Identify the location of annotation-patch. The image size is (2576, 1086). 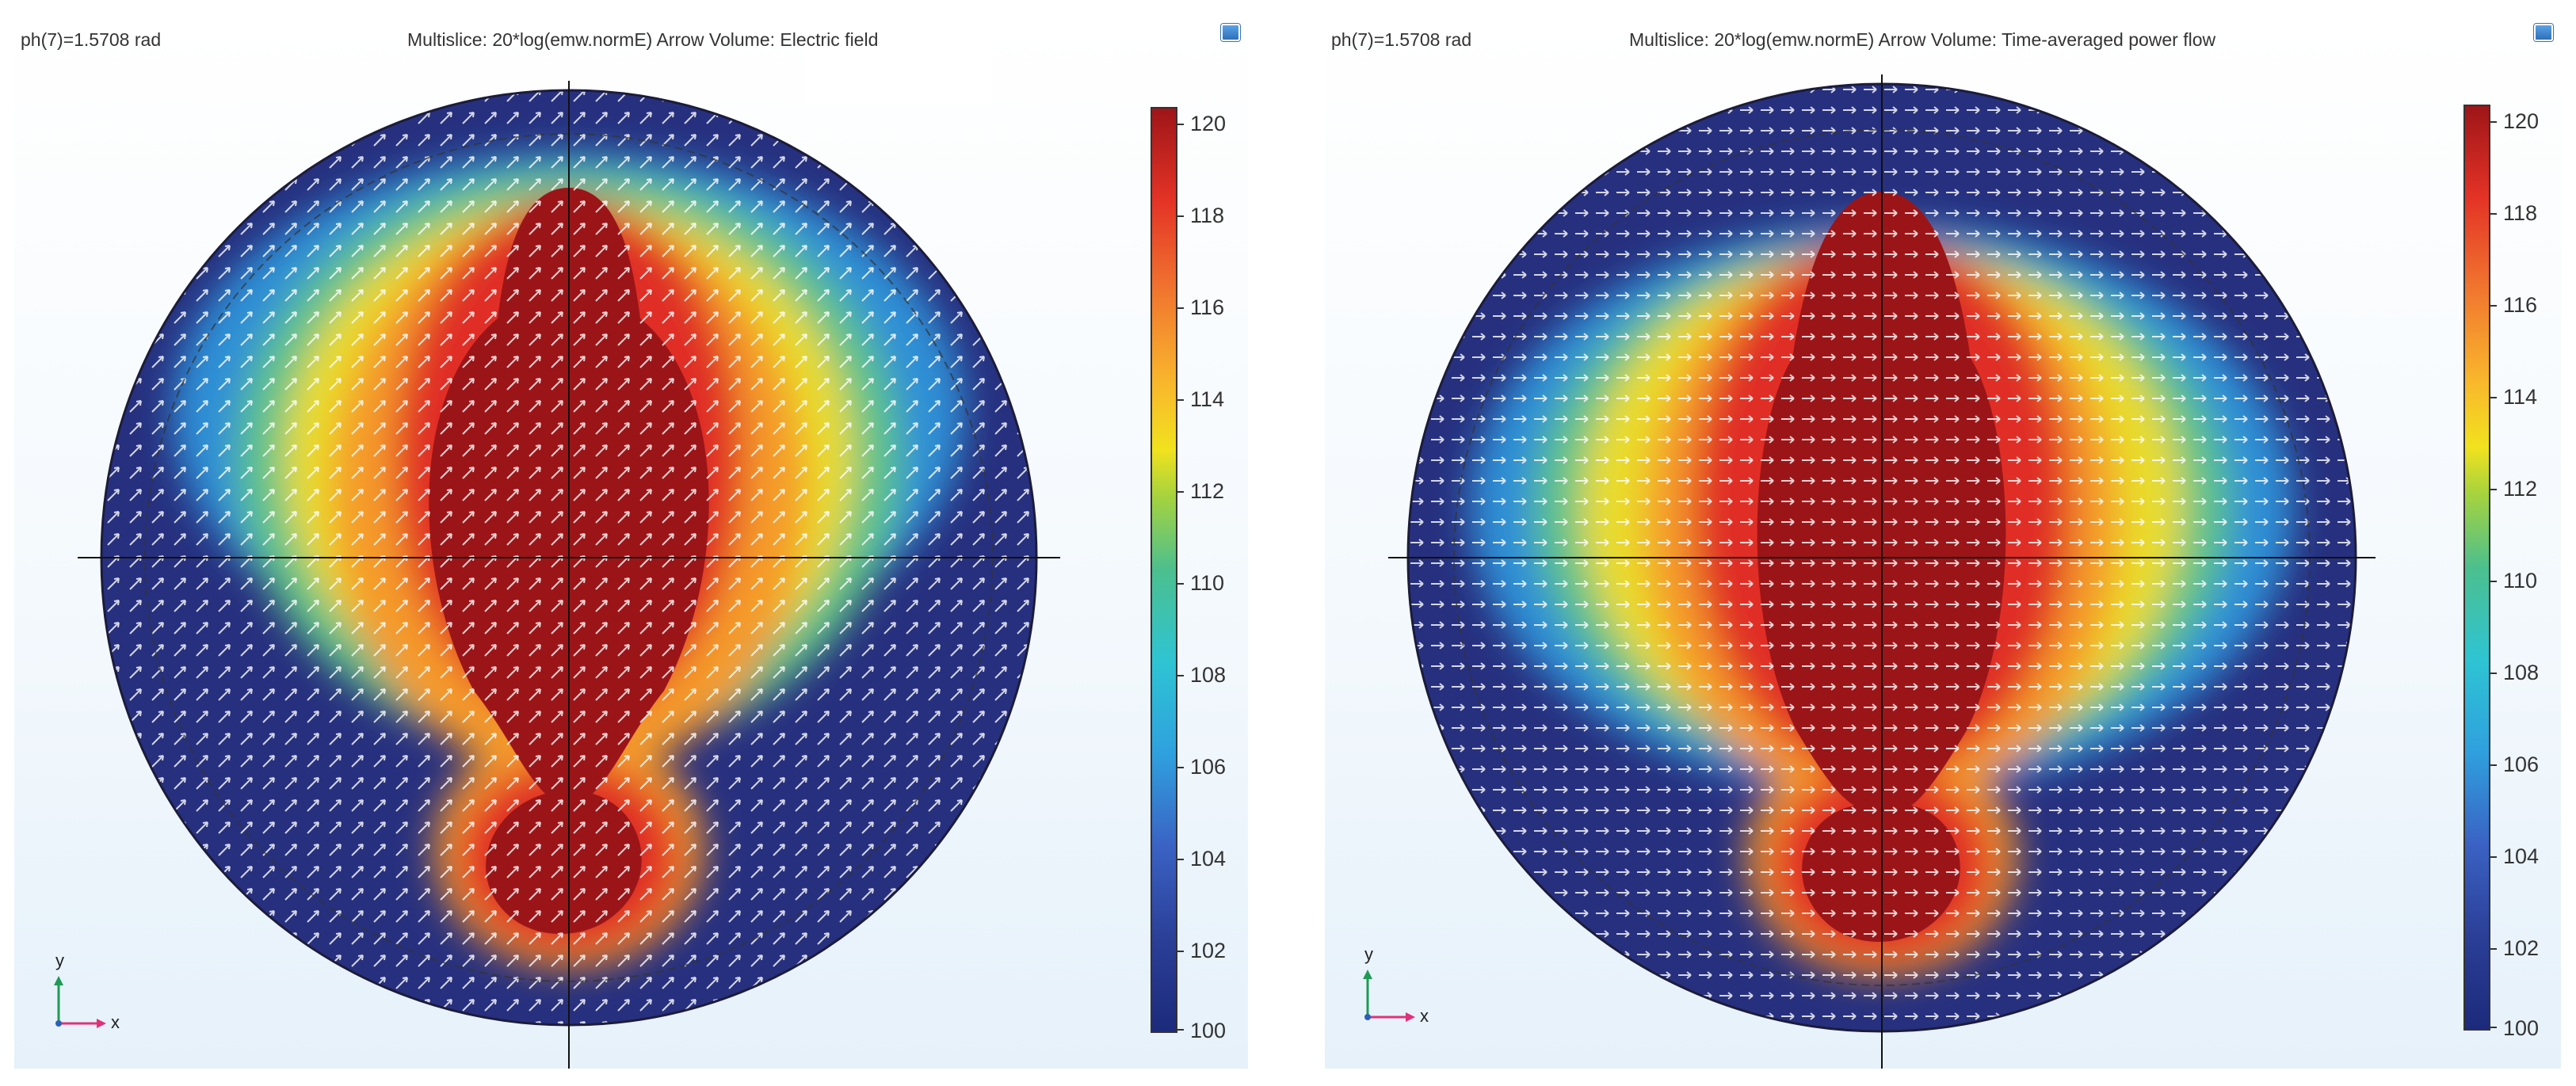
(898, 65).